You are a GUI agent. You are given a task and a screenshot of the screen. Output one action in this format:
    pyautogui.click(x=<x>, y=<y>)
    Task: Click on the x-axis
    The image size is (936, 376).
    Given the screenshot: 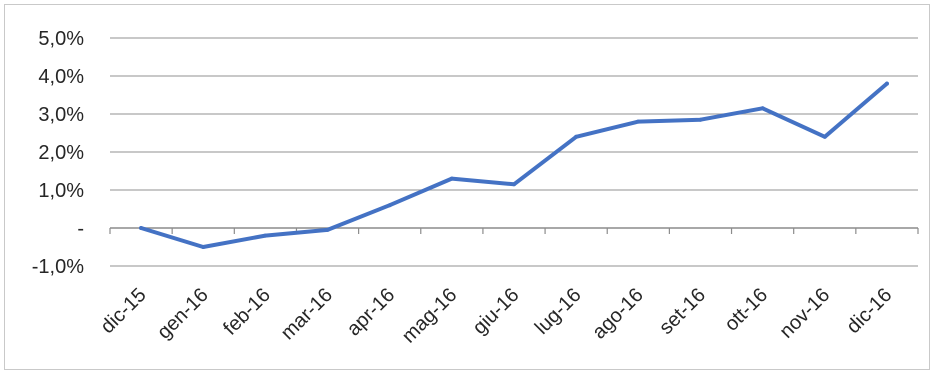 What is the action you would take?
    pyautogui.click(x=514, y=230)
    